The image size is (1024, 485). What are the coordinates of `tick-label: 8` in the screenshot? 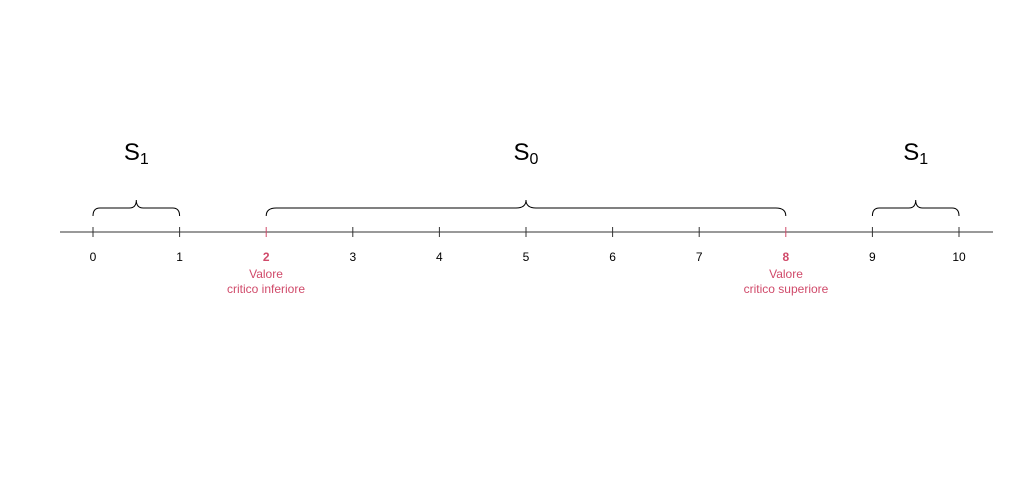 It's located at (785, 257).